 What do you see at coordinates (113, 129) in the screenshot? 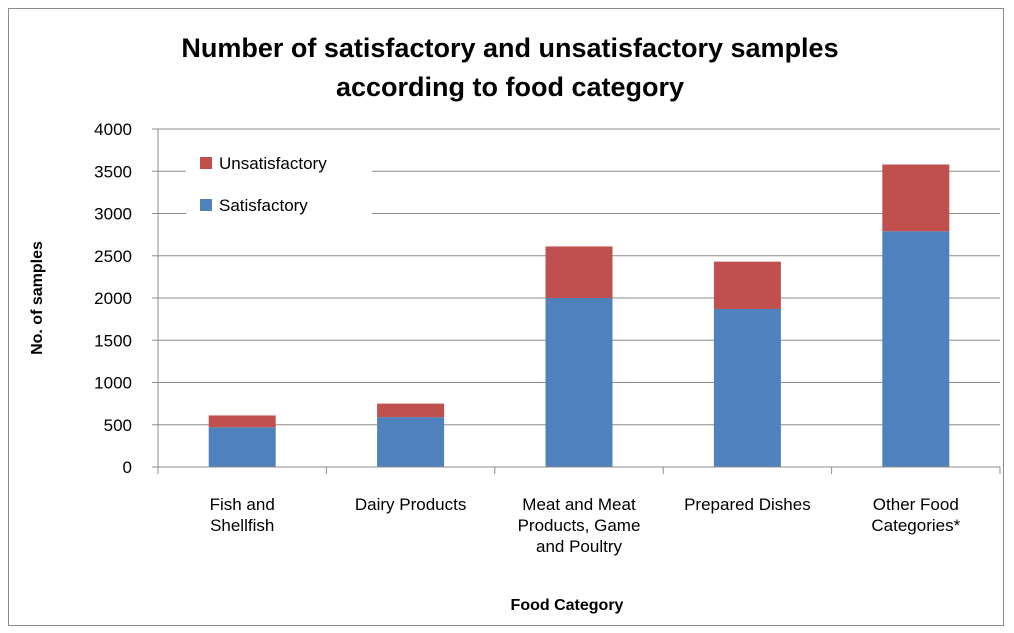
I see `y-tick-label: 4000` at bounding box center [113, 129].